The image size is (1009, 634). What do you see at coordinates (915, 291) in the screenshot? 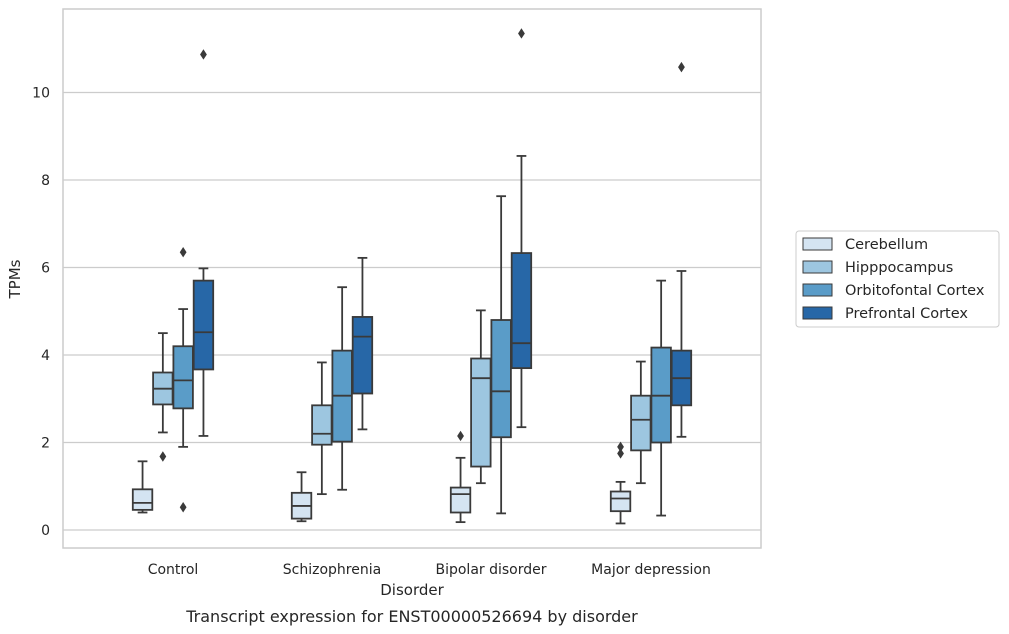
I see `legend-label: Orbitofontal Cortex` at bounding box center [915, 291].